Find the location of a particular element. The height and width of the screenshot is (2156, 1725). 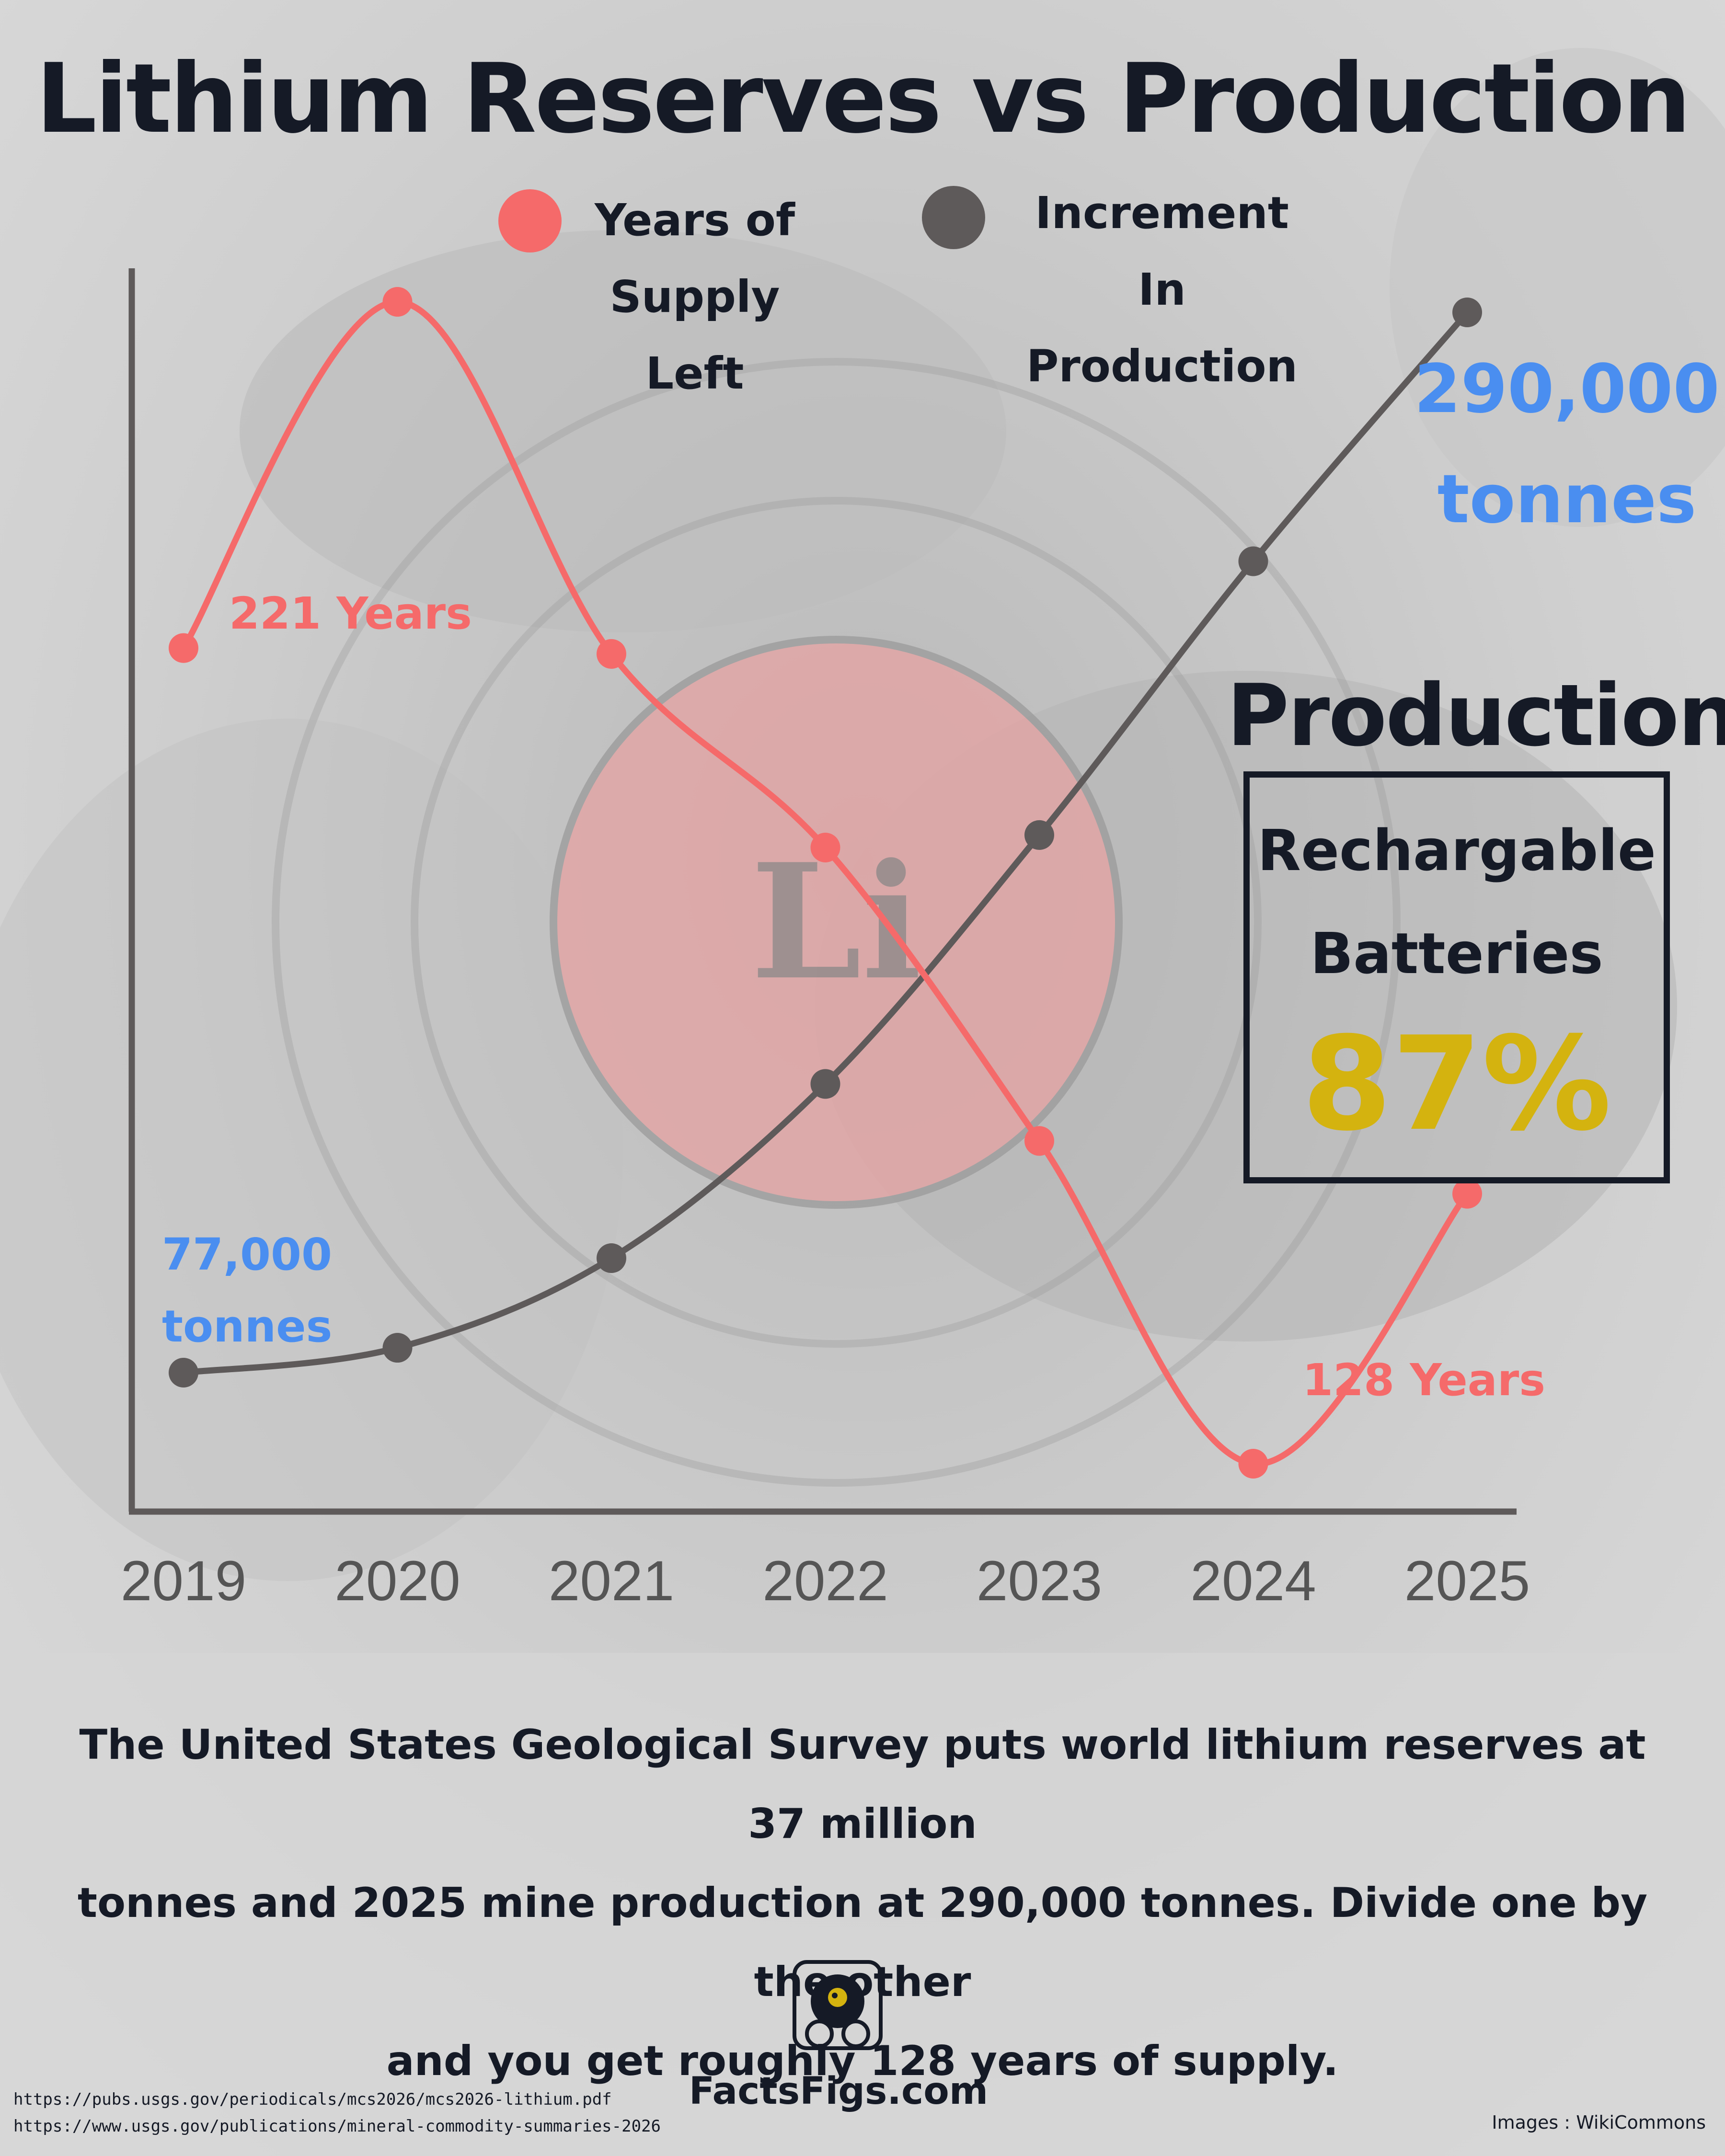

data-point-production-2024 is located at coordinates (1253, 561).